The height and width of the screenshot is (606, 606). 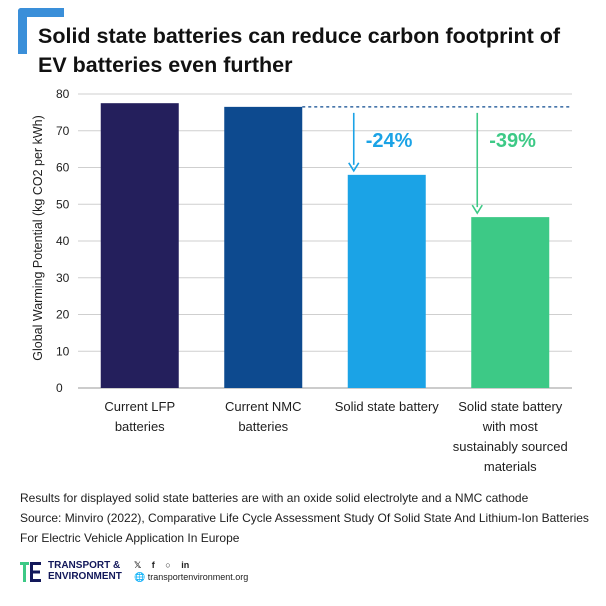 What do you see at coordinates (63, 241) in the screenshot?
I see `y-tick-label: 40` at bounding box center [63, 241].